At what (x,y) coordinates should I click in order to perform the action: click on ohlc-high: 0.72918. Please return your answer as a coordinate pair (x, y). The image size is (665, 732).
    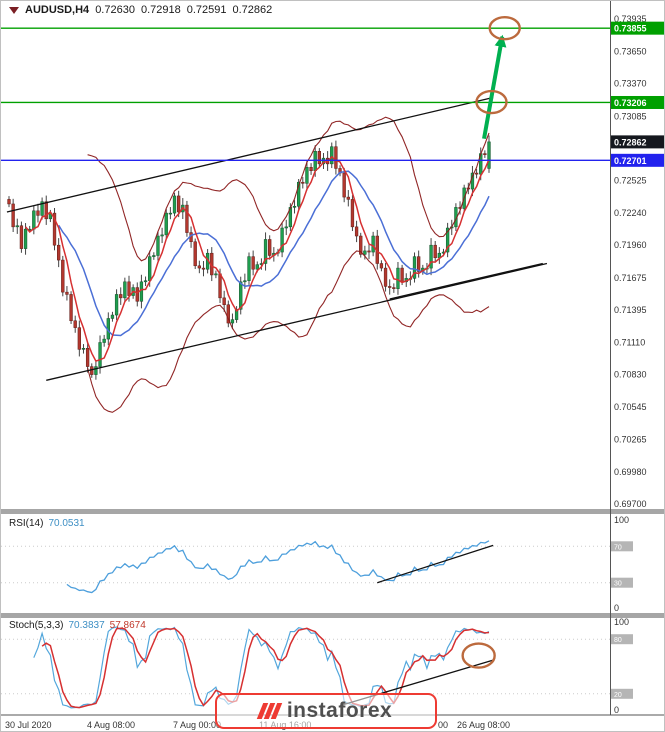
    Looking at the image, I should click on (160, 10).